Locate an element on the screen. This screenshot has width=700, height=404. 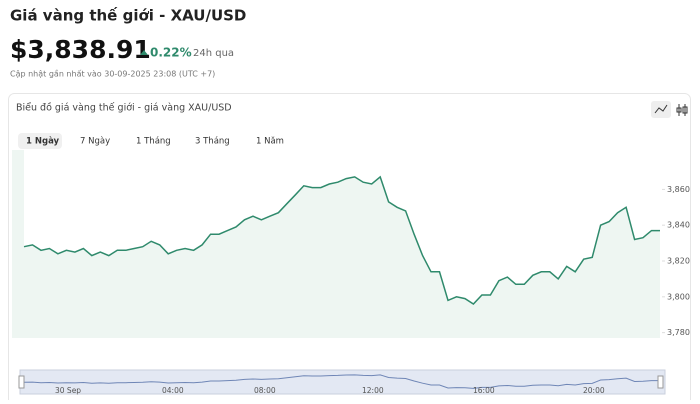
y-tick-label: 3,780 is located at coordinates (678, 332).